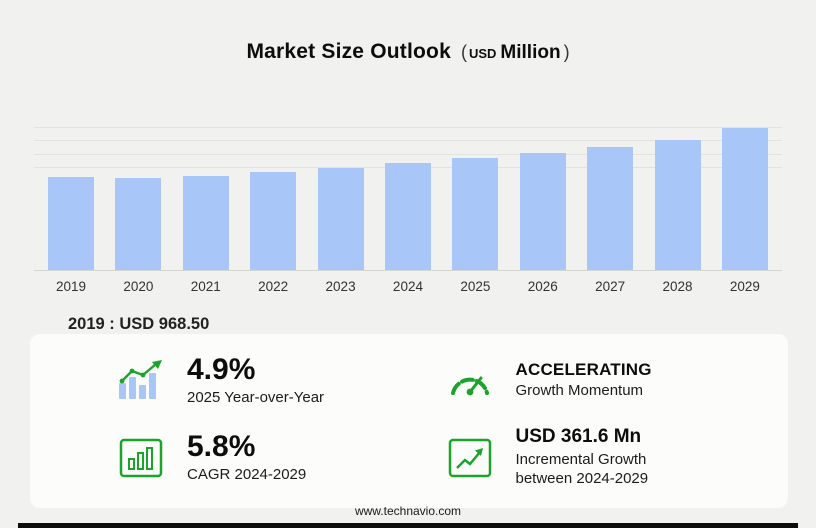  What do you see at coordinates (408, 511) in the screenshot?
I see `footer-url: www.technavio.com` at bounding box center [408, 511].